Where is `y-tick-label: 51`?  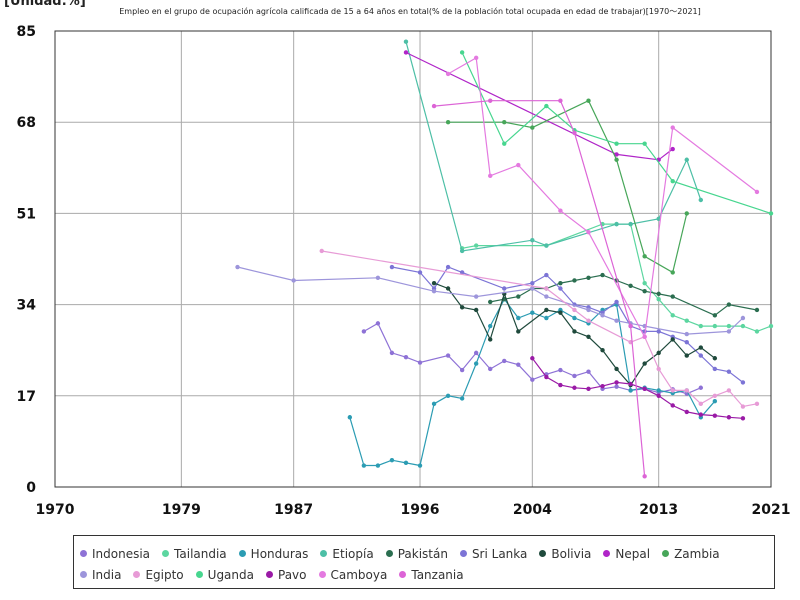
y-tick-label: 51 is located at coordinates (26, 214).